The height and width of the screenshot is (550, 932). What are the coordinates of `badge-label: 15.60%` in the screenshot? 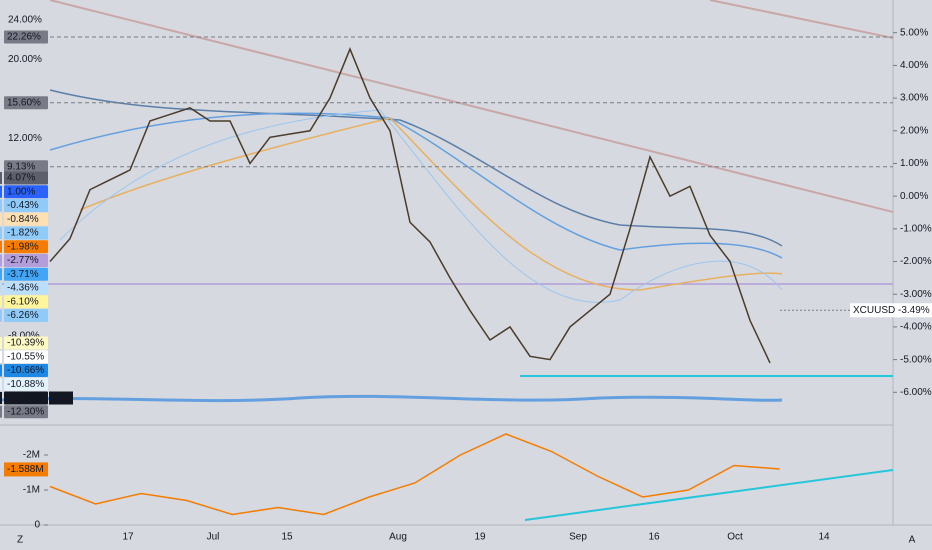 It's located at (24, 102).